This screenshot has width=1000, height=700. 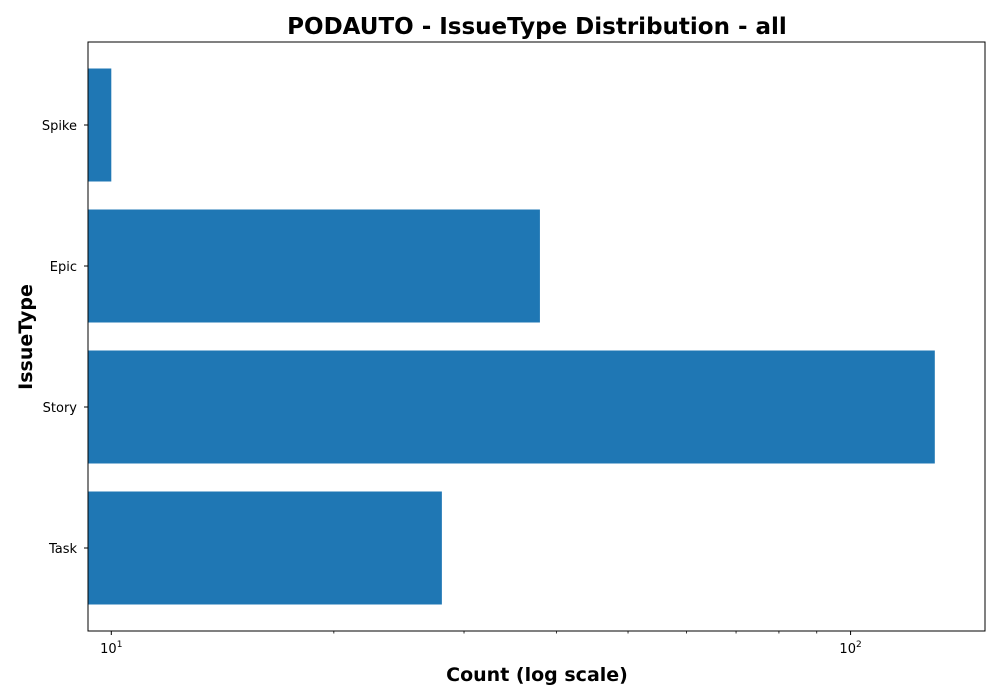 What do you see at coordinates (111, 648) in the screenshot?
I see `x-tick-label: 10¹` at bounding box center [111, 648].